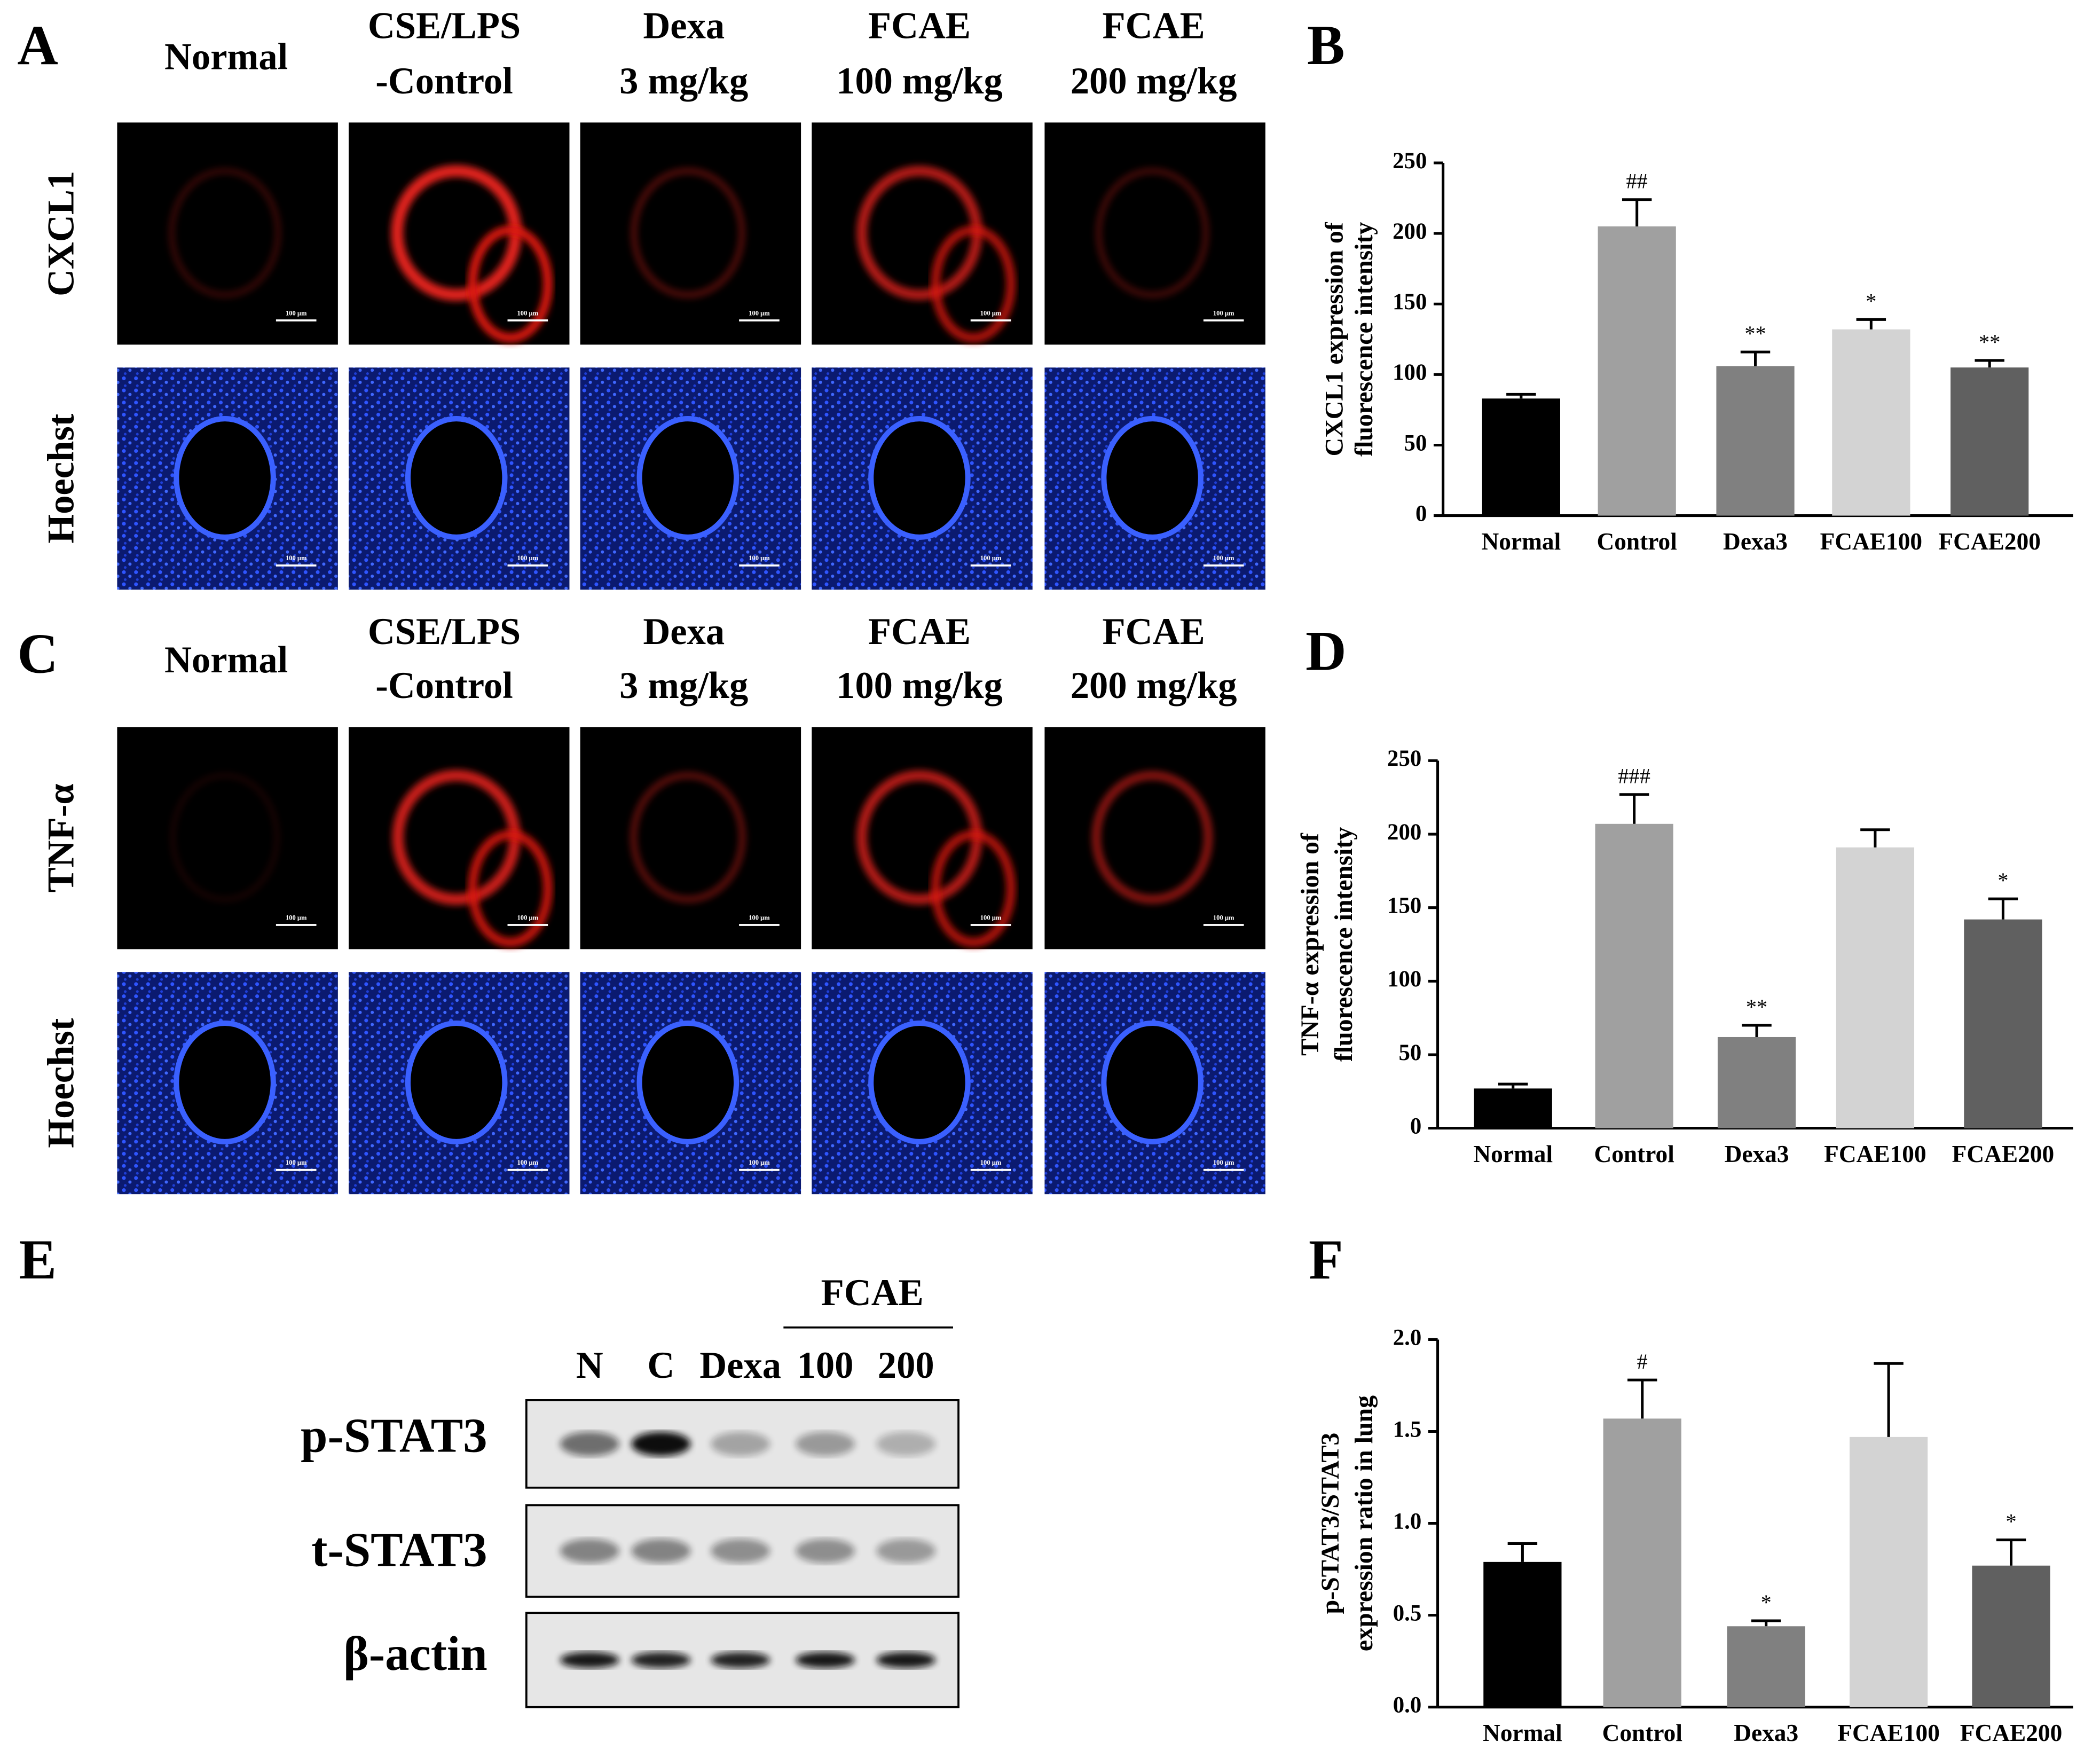  I want to click on y-tick-label: 0.5, so click(1407, 1613).